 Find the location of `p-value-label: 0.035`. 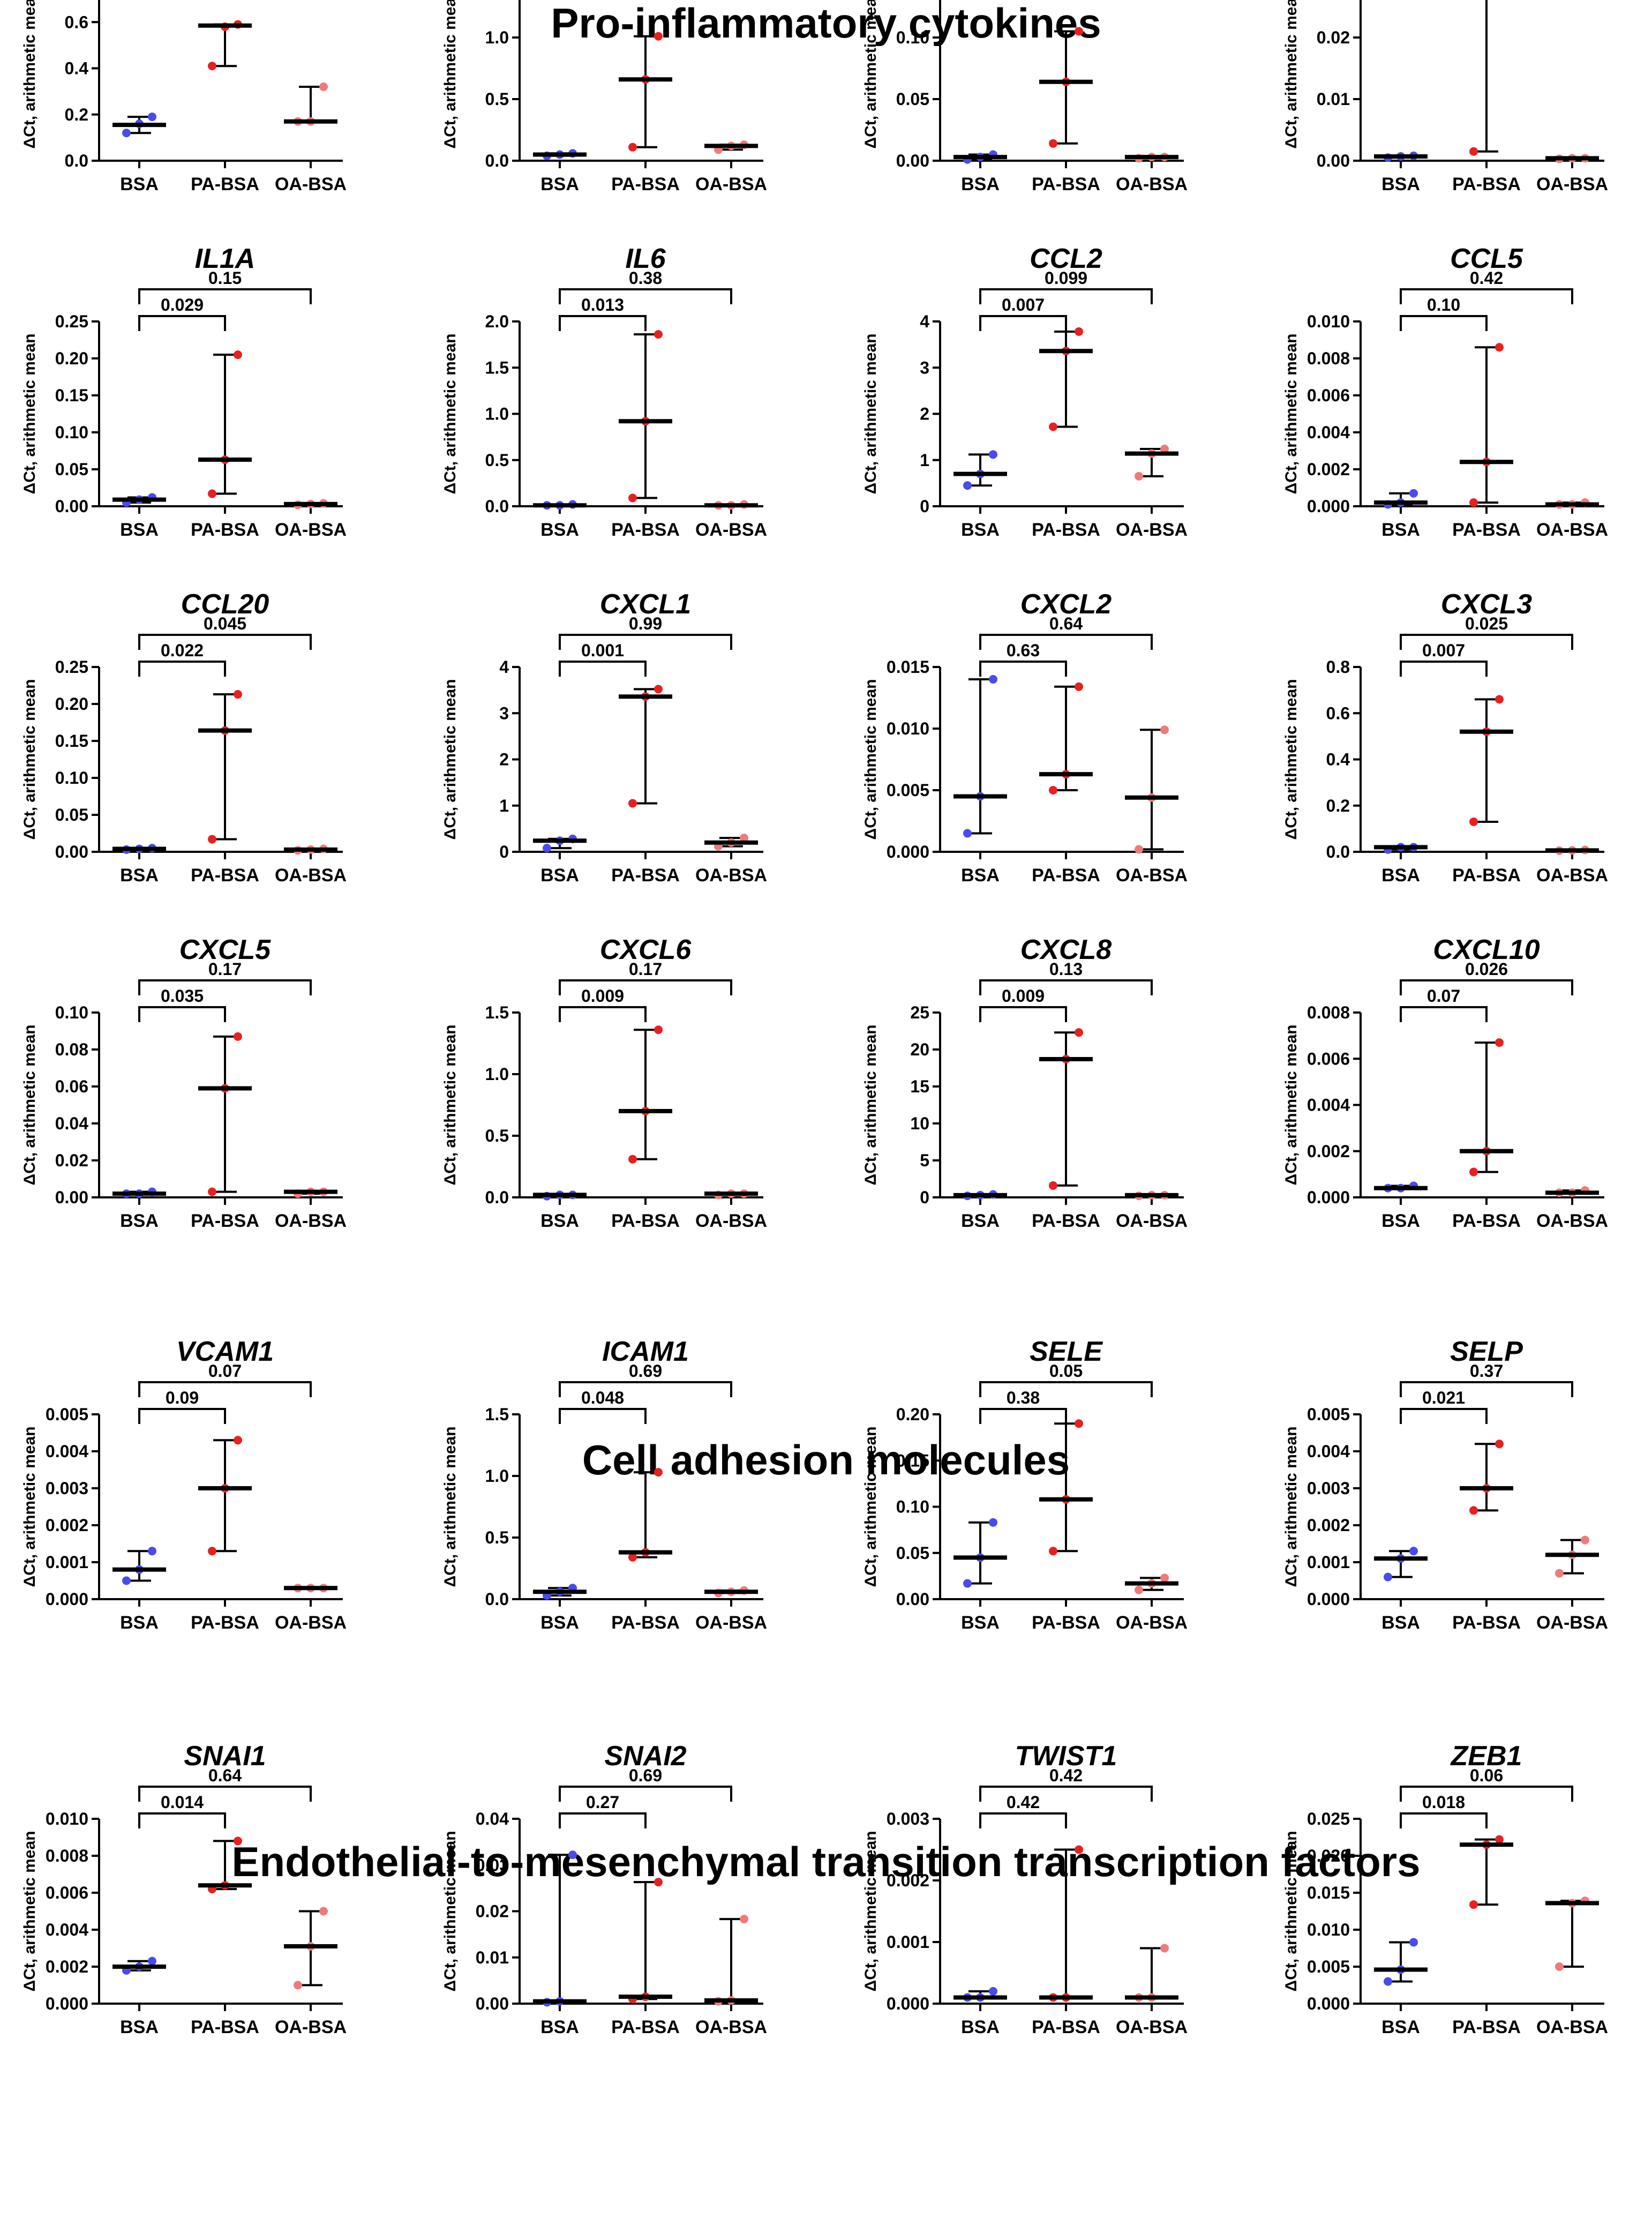

p-value-label: 0.035 is located at coordinates (182, 996).